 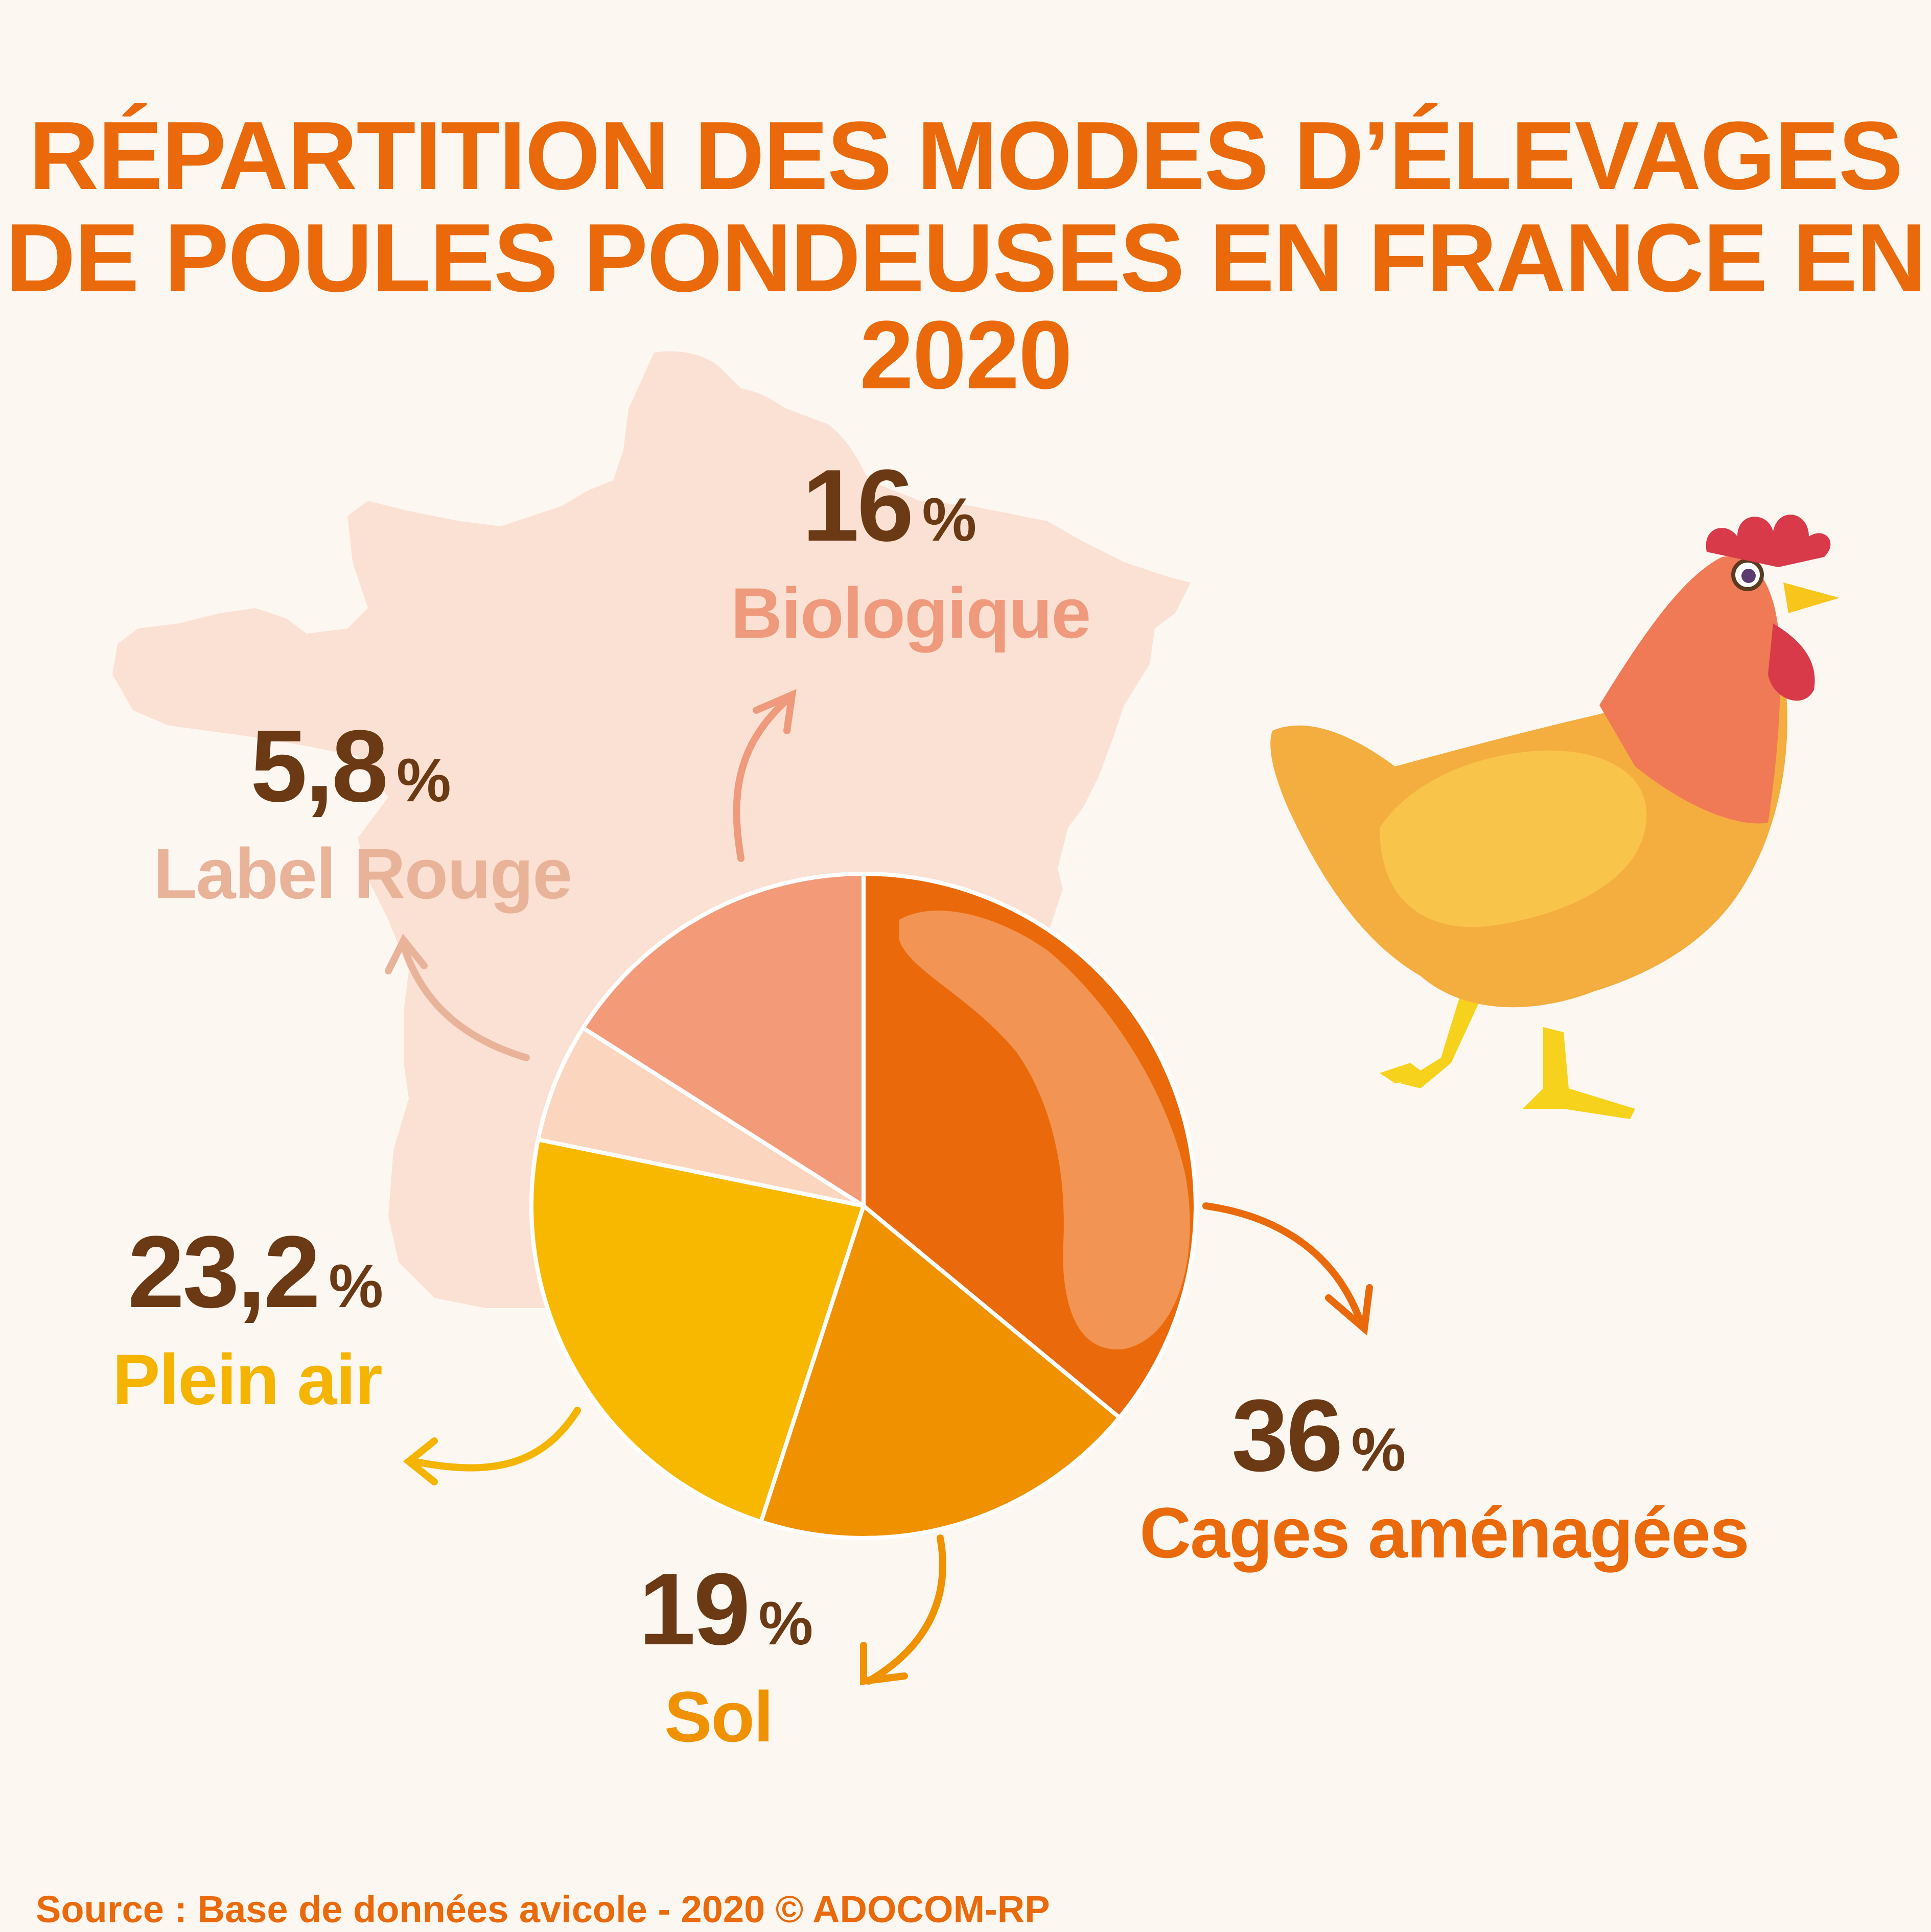 What do you see at coordinates (1690, 690) in the screenshot?
I see `hen-neck` at bounding box center [1690, 690].